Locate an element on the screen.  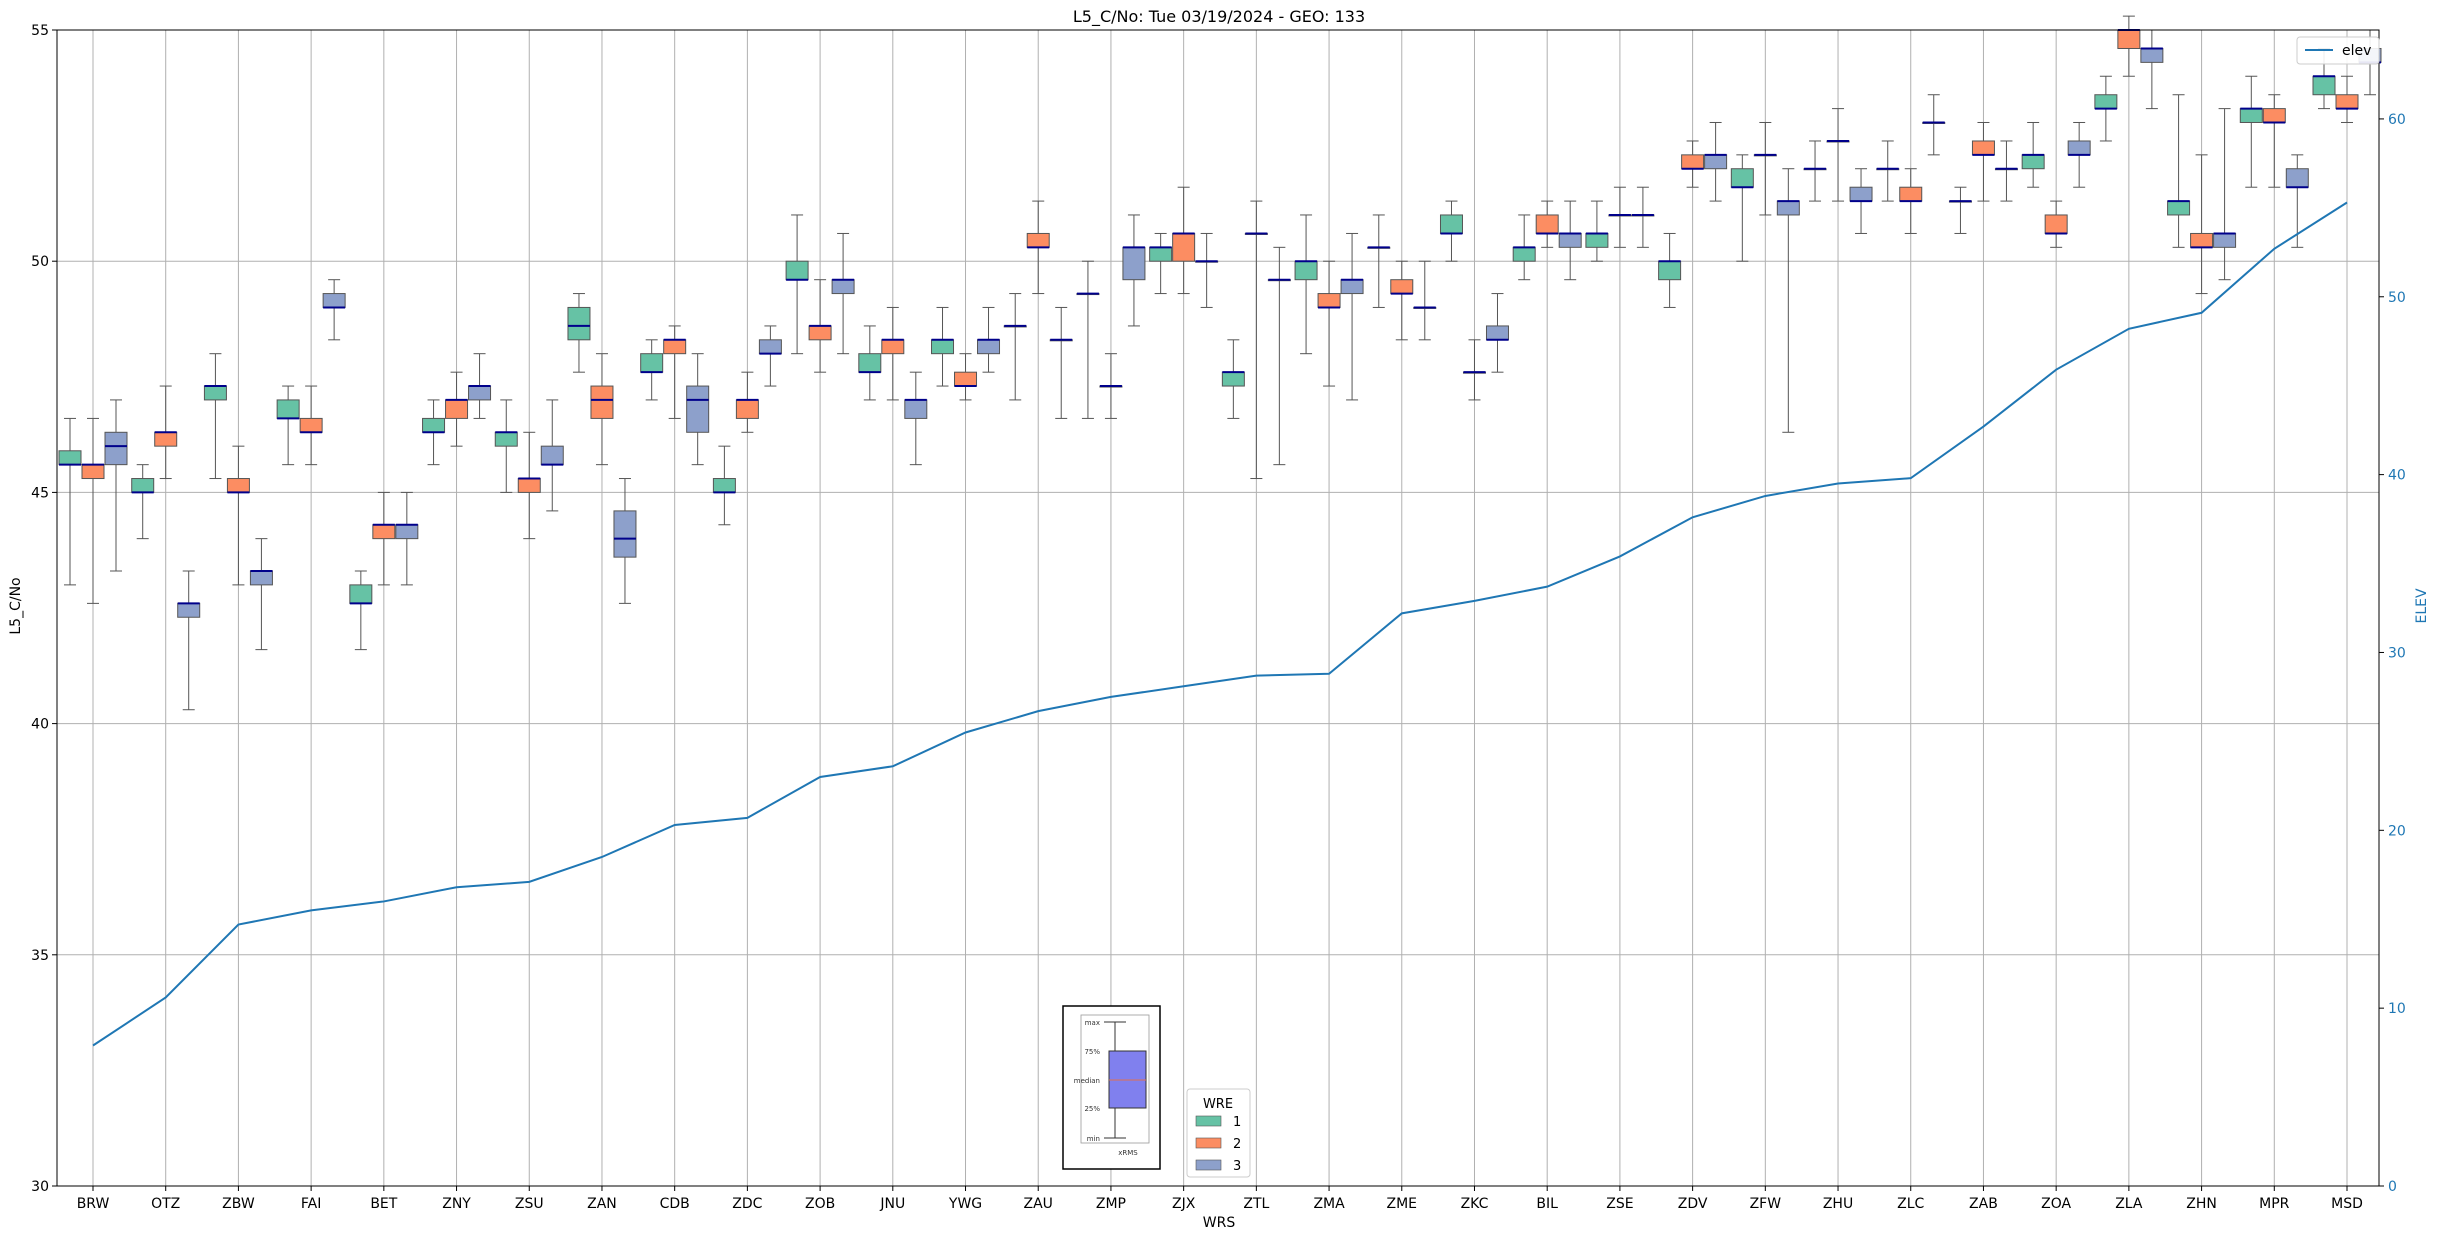
box-key-legend: max 75% median 25% min xRMS is located at coordinates (1111, 1087).